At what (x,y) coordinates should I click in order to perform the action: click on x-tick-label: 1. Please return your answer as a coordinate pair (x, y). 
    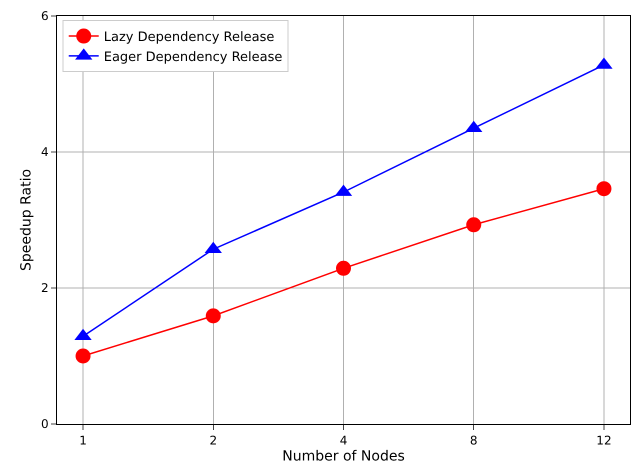
    Looking at the image, I should click on (83, 440).